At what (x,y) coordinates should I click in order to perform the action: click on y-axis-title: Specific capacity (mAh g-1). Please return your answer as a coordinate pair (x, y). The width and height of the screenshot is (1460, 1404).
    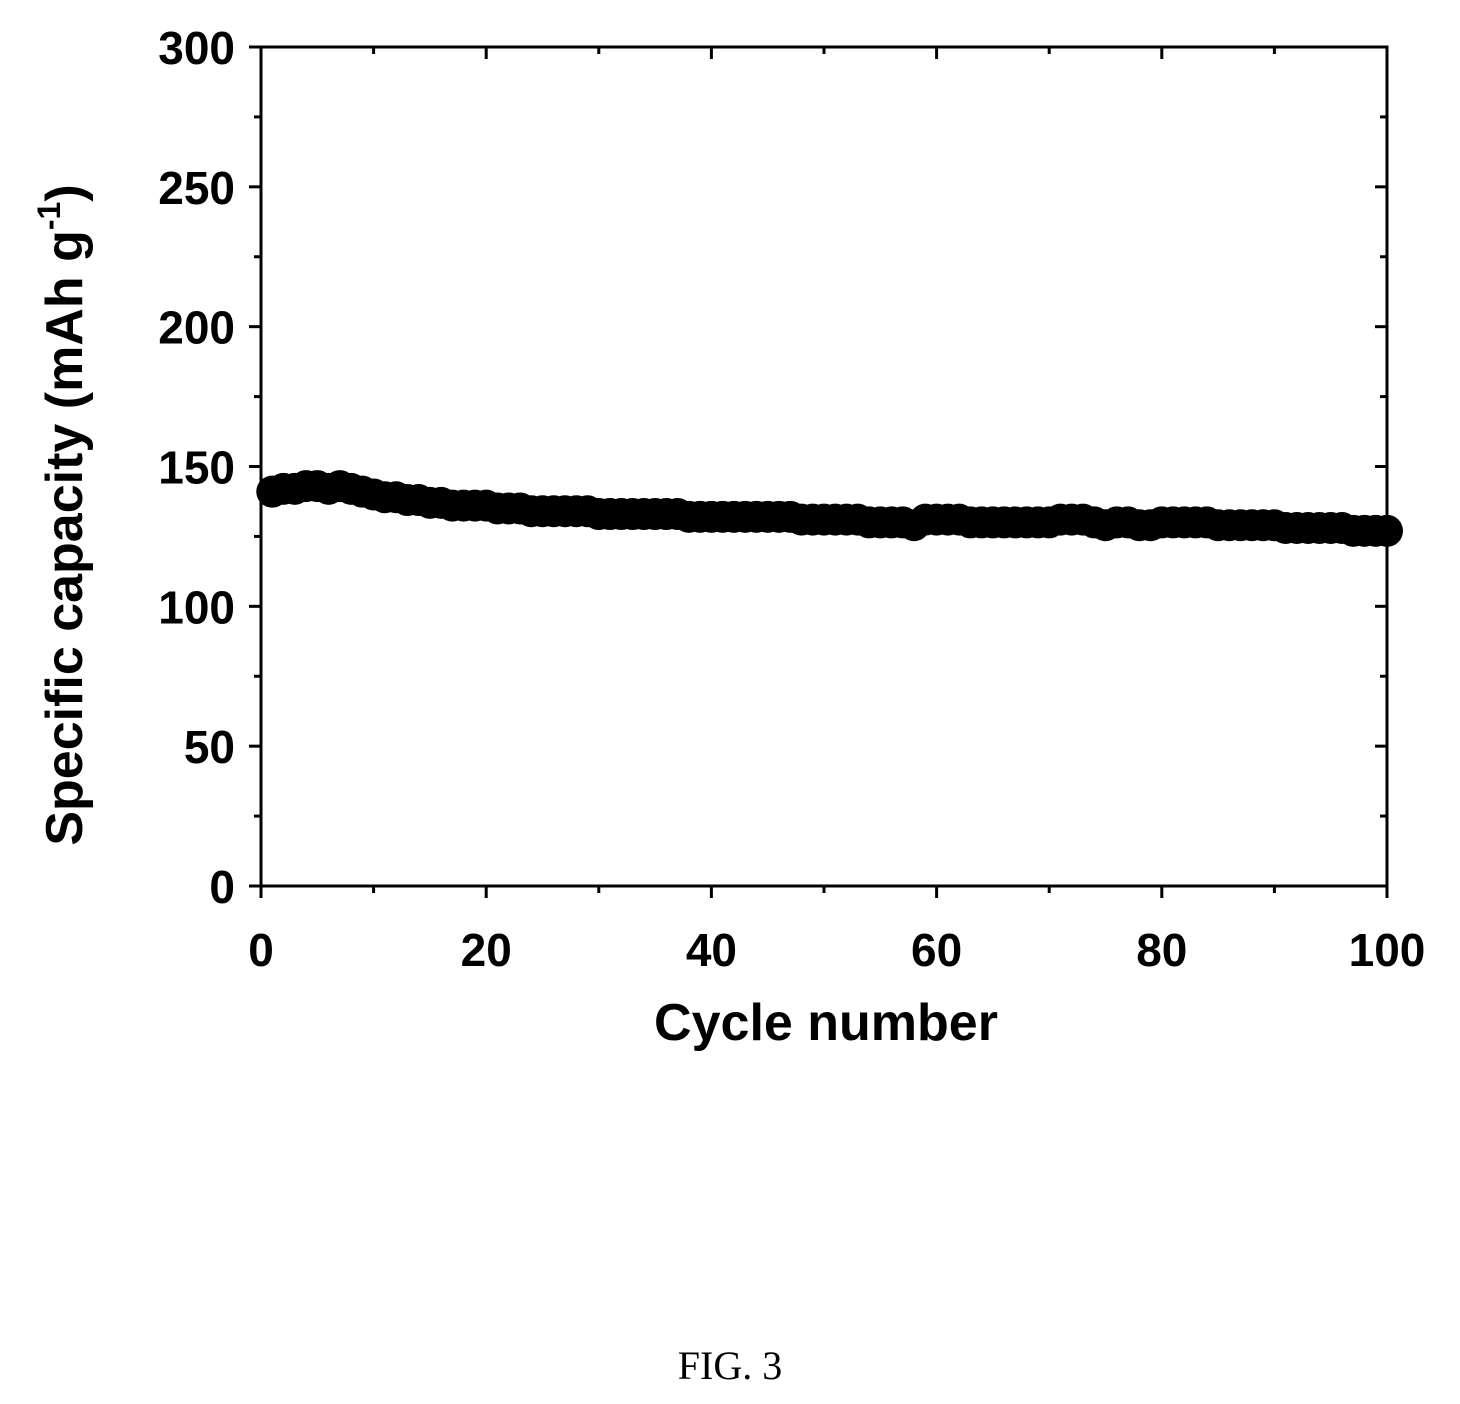
    Looking at the image, I should click on (62, 514).